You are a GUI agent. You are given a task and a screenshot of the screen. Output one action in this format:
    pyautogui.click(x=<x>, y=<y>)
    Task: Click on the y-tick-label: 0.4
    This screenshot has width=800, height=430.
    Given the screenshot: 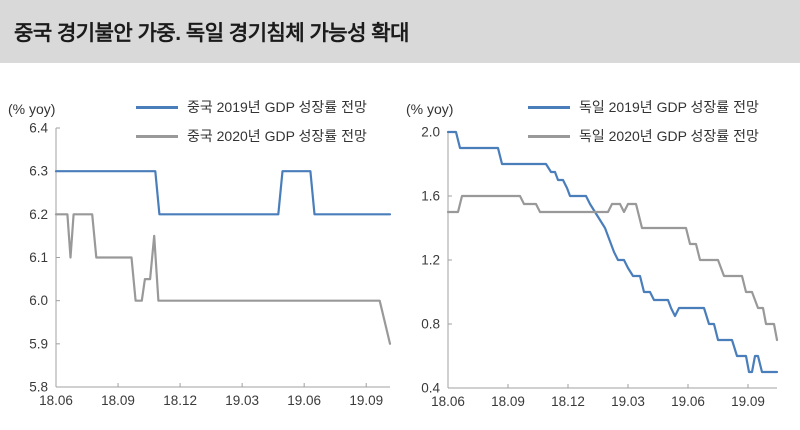 What is the action you would take?
    pyautogui.click(x=430, y=388)
    